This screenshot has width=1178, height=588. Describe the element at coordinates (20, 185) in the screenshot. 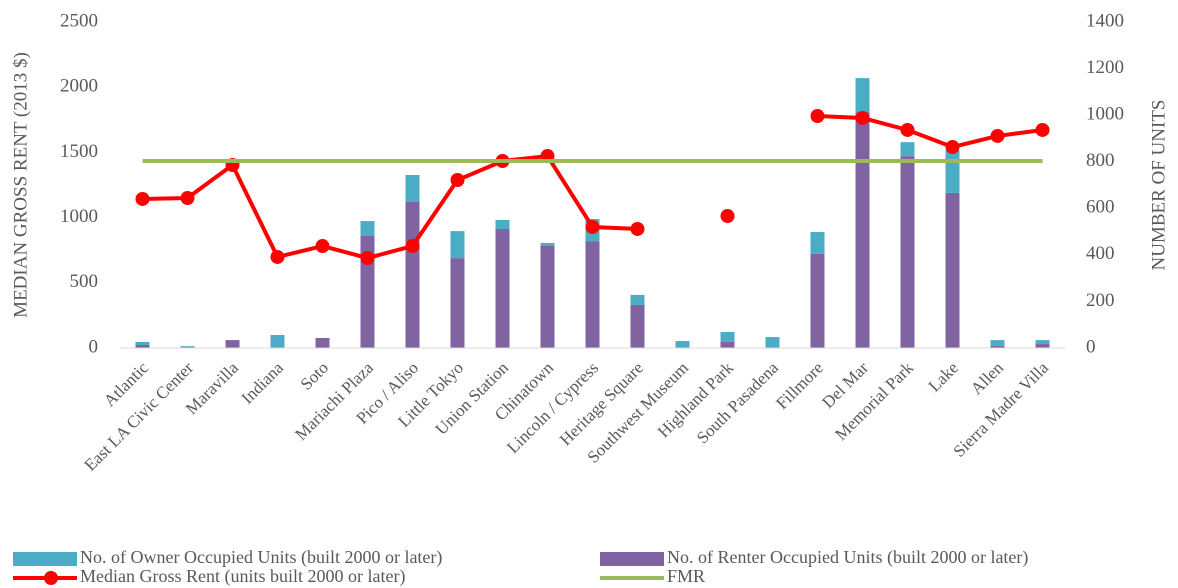

I see `y-axis-title: MEDIAN GROSS RENT (2013 $)` at that location.